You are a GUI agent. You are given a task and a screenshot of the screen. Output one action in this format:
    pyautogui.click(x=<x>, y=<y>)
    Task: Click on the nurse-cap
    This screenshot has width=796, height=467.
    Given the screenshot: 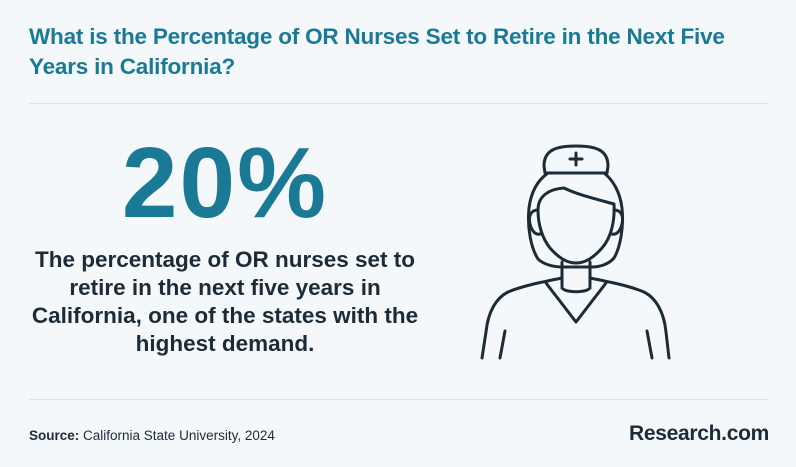 What is the action you would take?
    pyautogui.click(x=576, y=159)
    